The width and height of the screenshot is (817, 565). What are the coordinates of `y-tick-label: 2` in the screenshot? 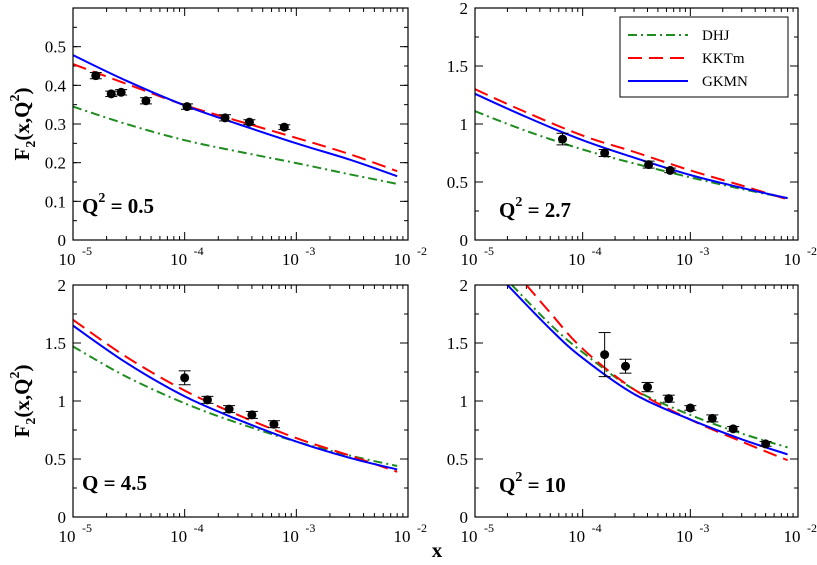 It's located at (464, 285).